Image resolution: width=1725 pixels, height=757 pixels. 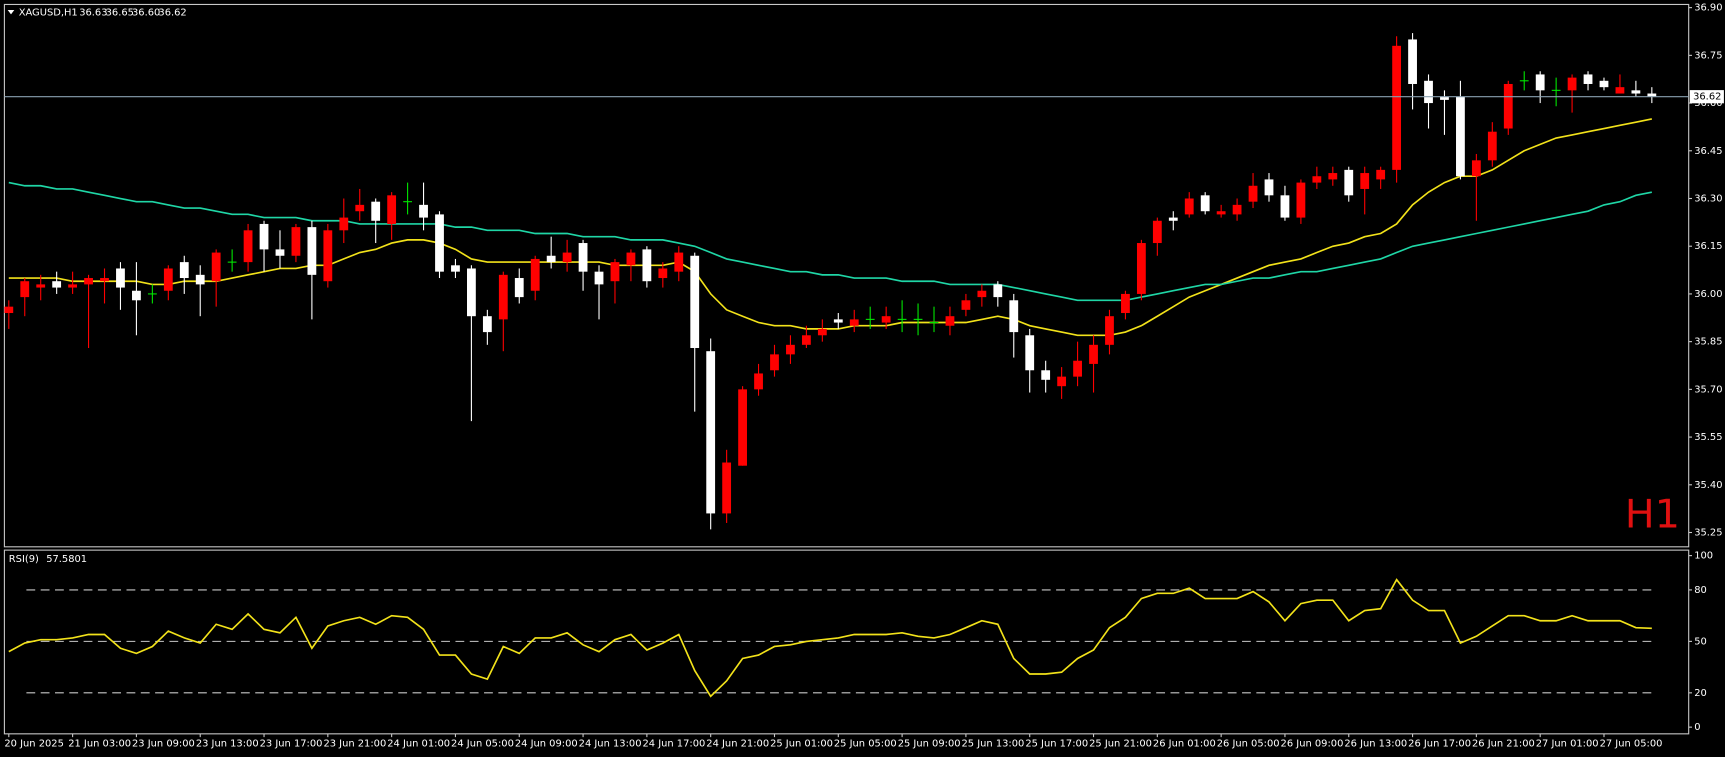 I want to click on x-tick-label: 25 Jun 17:00, so click(x=1056, y=744).